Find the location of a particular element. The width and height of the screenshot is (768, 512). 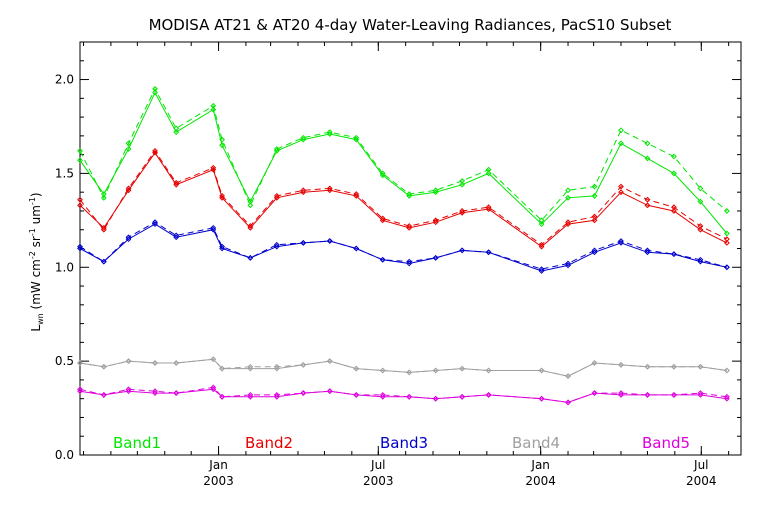

band3-dashed-line is located at coordinates (403, 245).